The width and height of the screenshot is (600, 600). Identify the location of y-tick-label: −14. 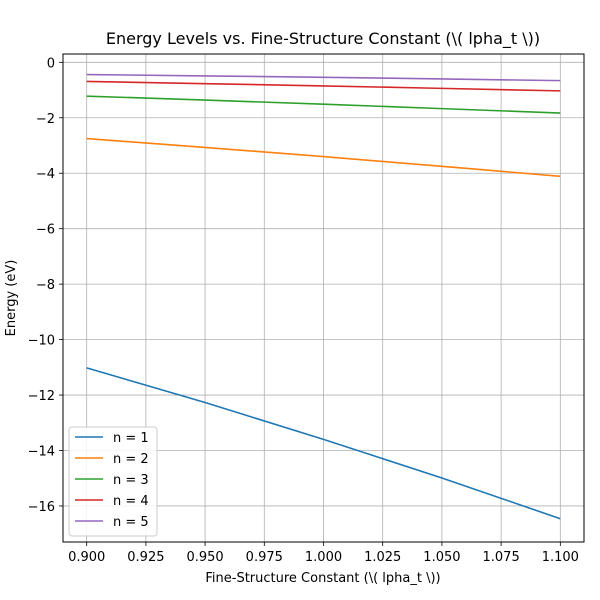
(41, 452).